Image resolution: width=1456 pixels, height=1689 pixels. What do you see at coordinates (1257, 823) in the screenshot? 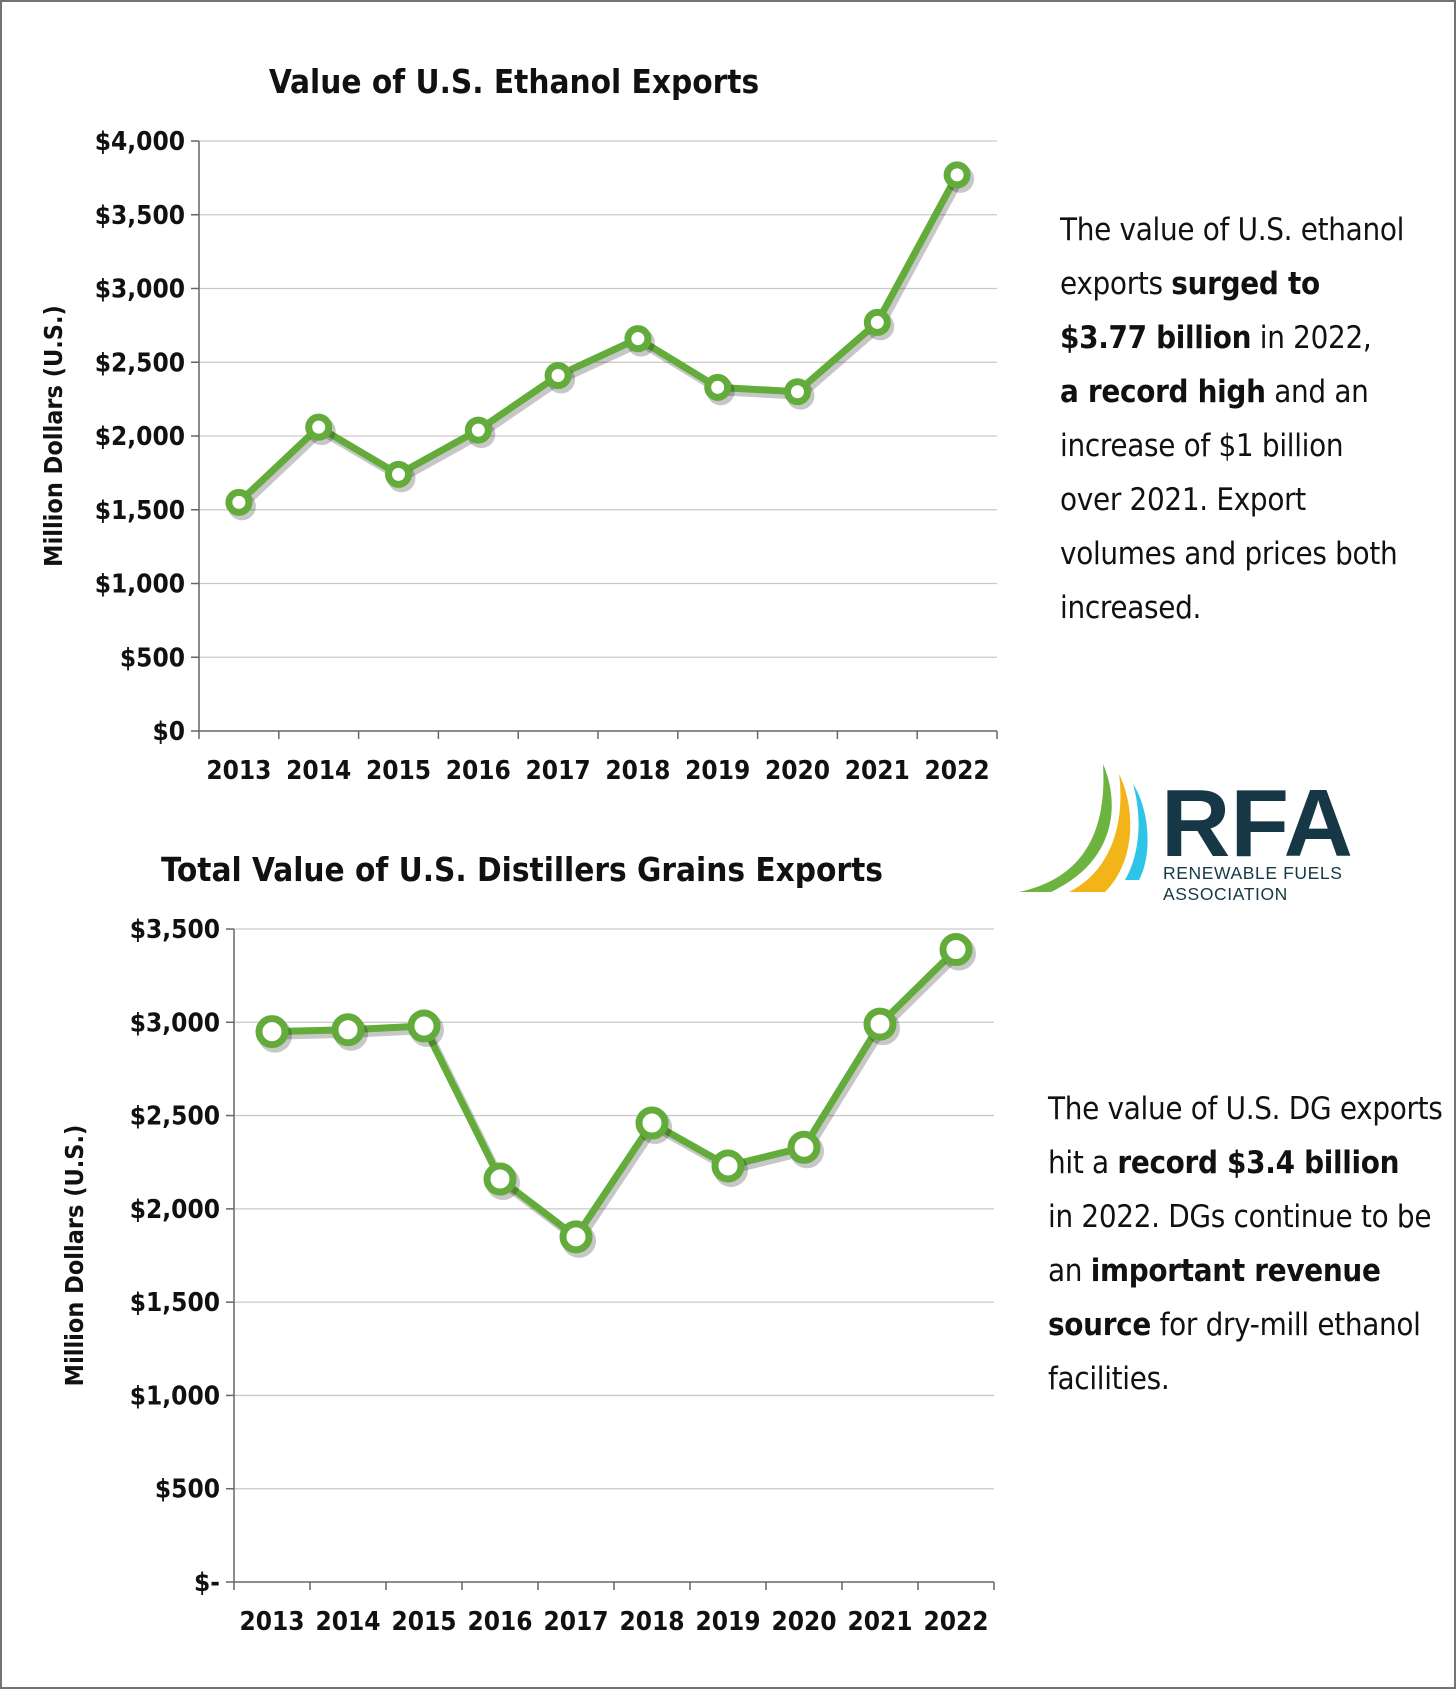
I see `logo-acronym: RFA` at bounding box center [1257, 823].